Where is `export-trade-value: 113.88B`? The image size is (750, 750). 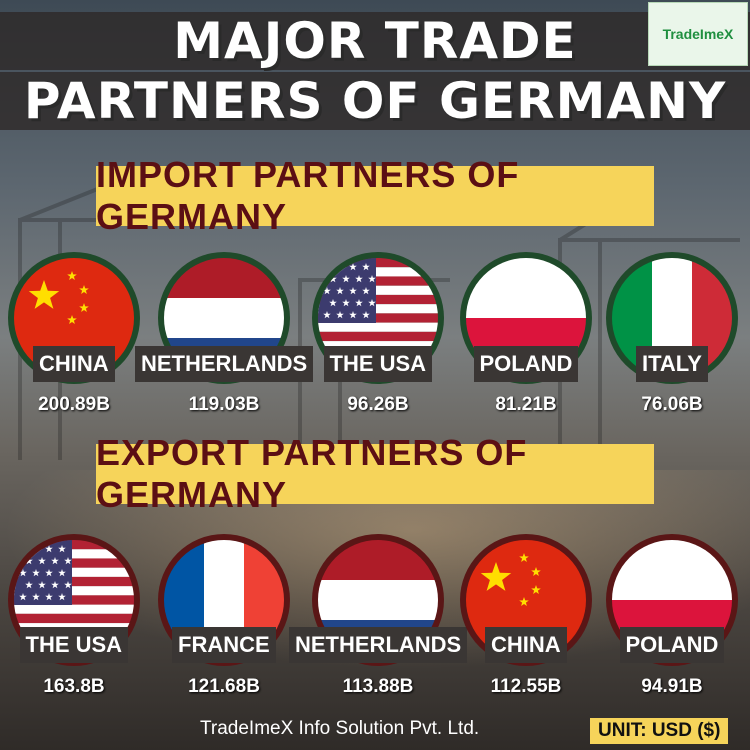 export-trade-value: 113.88B is located at coordinates (378, 686).